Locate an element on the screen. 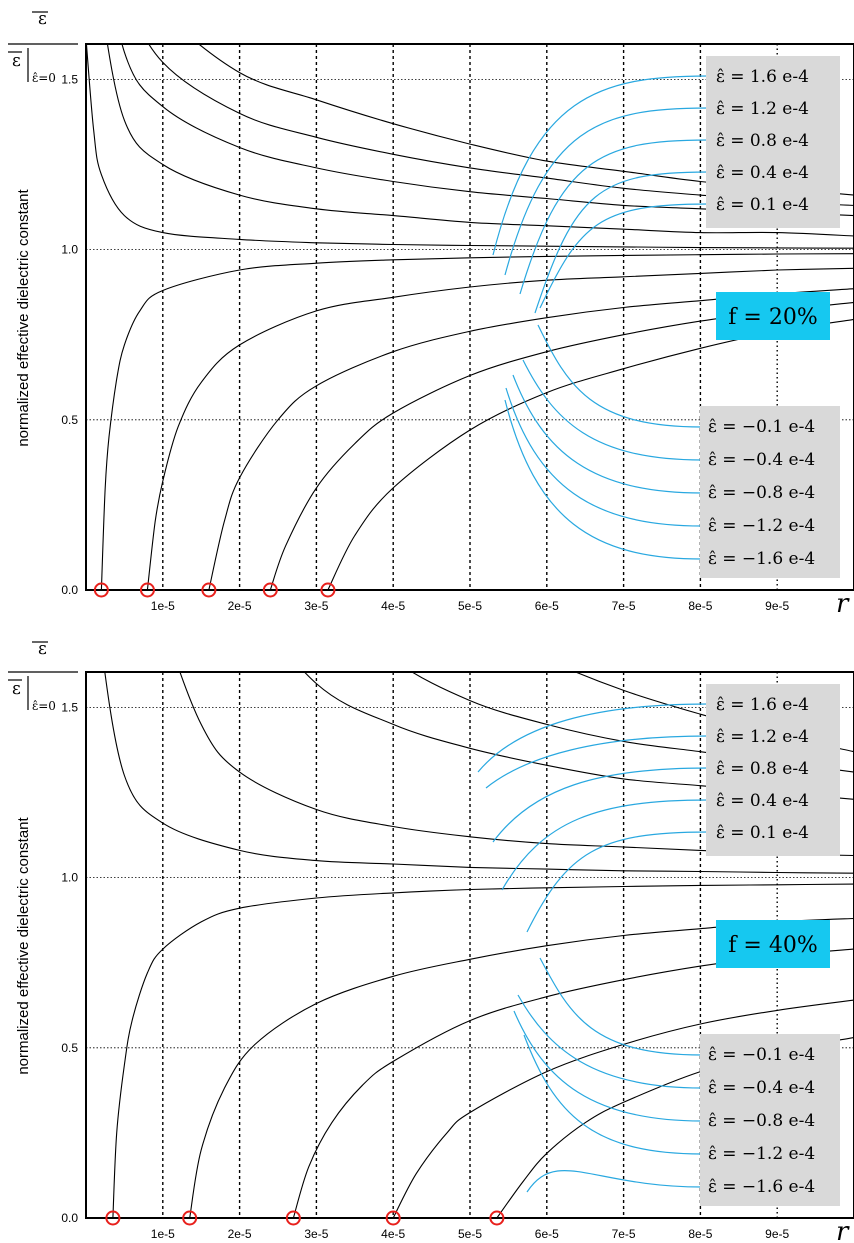 This screenshot has width=854, height=1243. y-axis-label: normalized effective dielectric constant is located at coordinates (23, 945).